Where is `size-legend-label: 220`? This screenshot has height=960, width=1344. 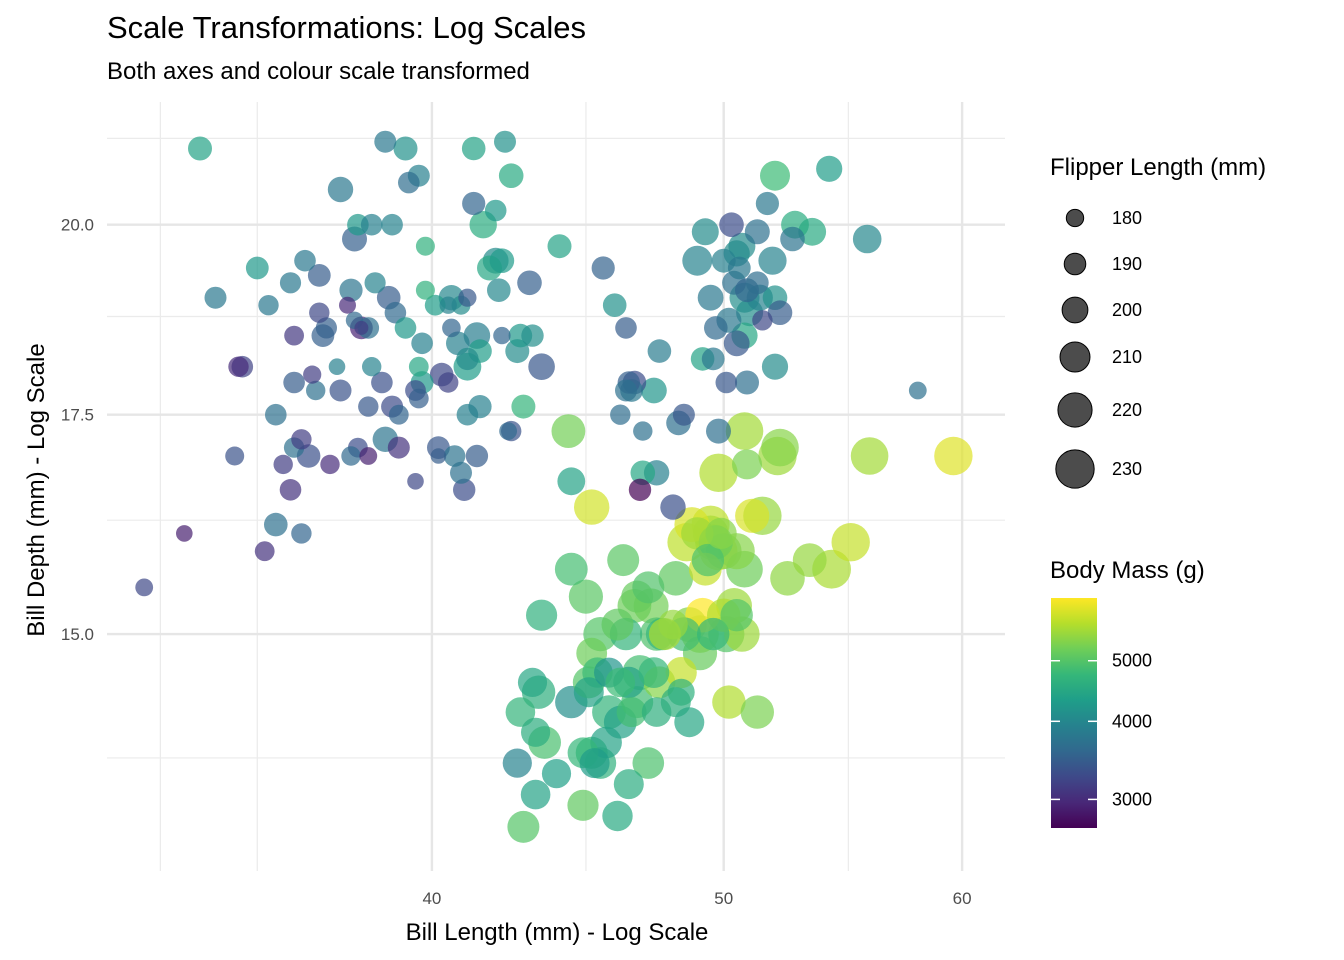 size-legend-label: 220 is located at coordinates (1127, 410).